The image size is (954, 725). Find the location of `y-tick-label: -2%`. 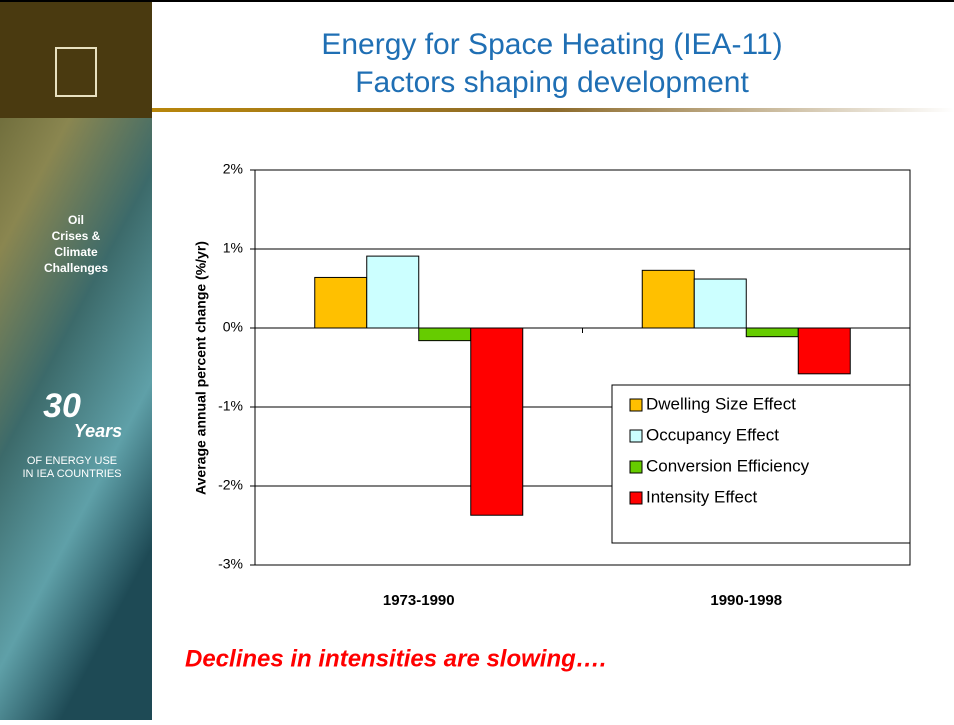

y-tick-label: -2% is located at coordinates (230, 485).